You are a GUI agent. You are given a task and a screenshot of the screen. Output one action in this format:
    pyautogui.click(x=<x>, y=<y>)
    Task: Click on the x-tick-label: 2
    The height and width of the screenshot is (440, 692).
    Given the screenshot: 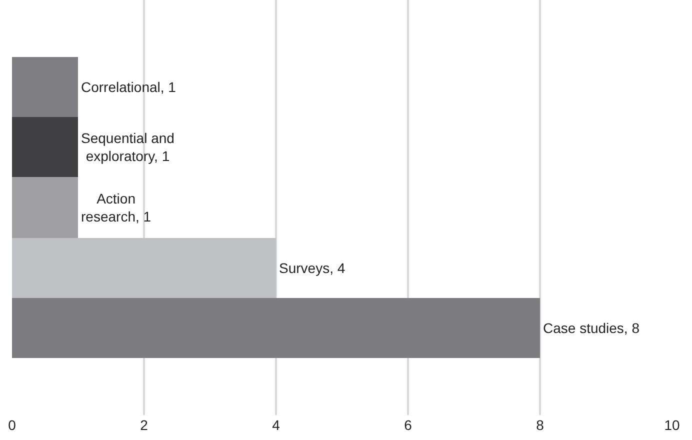 What is the action you would take?
    pyautogui.click(x=144, y=425)
    